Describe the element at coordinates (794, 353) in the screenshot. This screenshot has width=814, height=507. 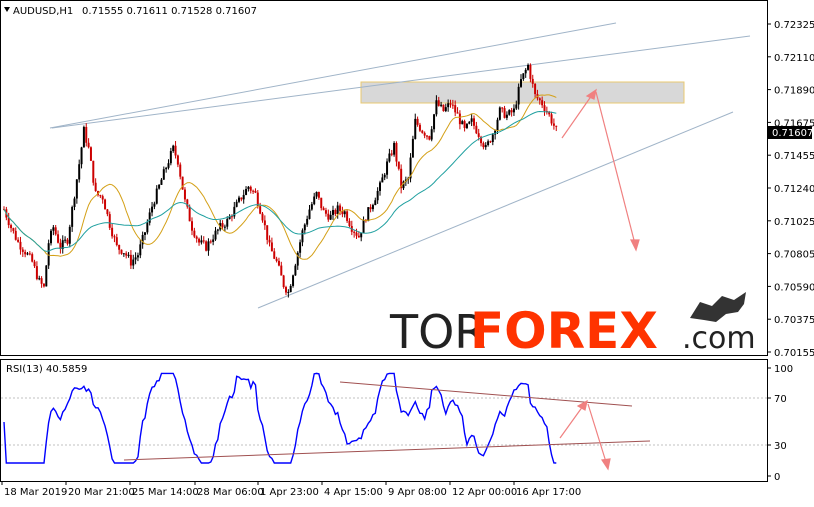
I see `price-tick-label: 0.70155` at that location.